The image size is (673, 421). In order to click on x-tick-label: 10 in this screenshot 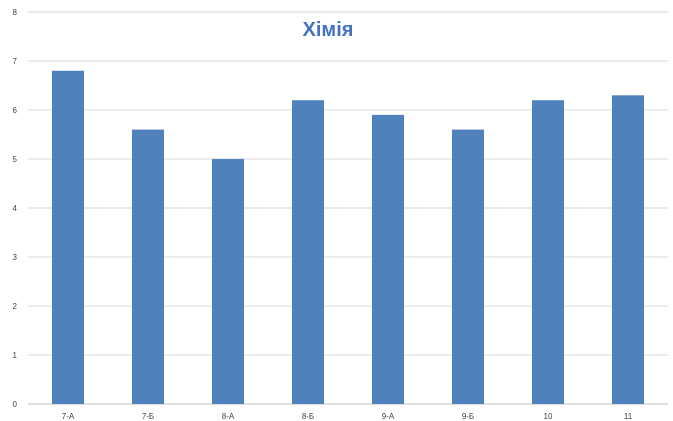, I will do `click(548, 416)`.